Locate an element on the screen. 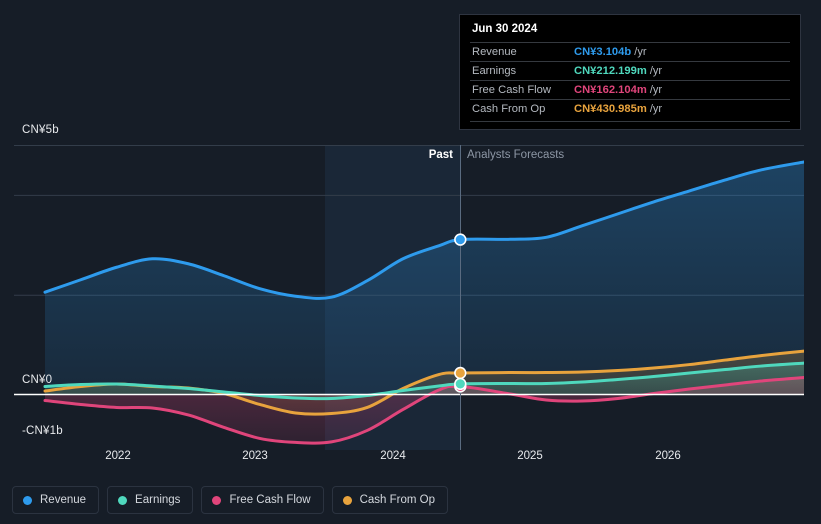  x-axis-ticks is located at coordinates (393, 453).